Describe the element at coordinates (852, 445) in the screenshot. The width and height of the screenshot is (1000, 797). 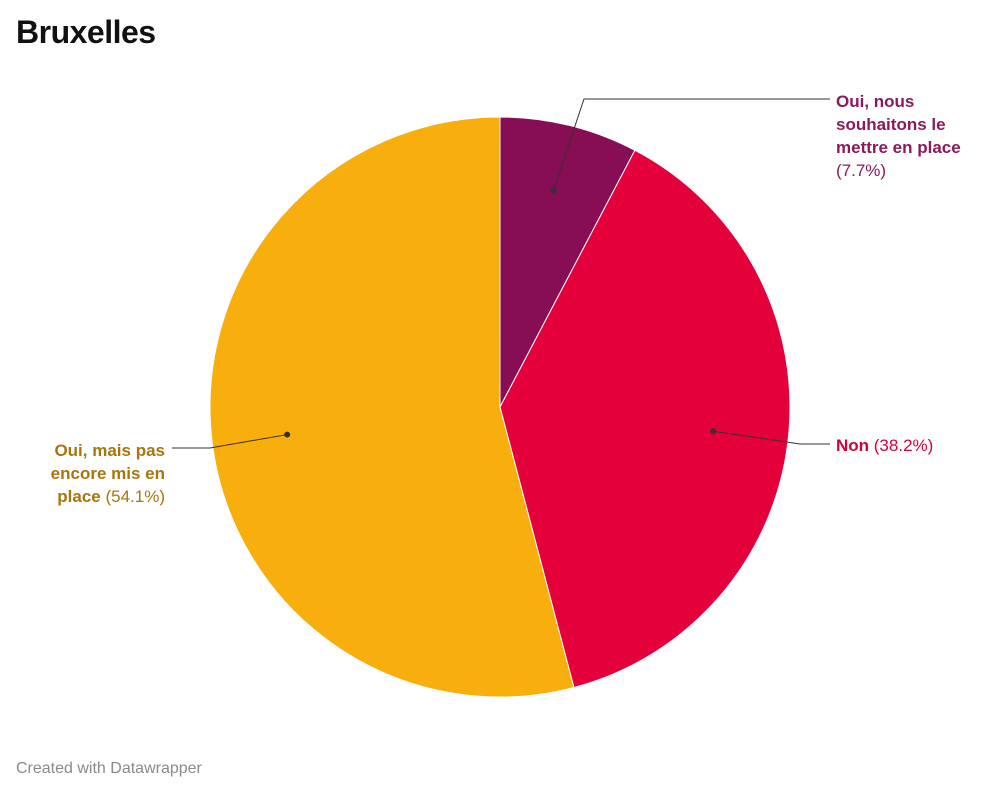
I see `slice-label-line: Non` at that location.